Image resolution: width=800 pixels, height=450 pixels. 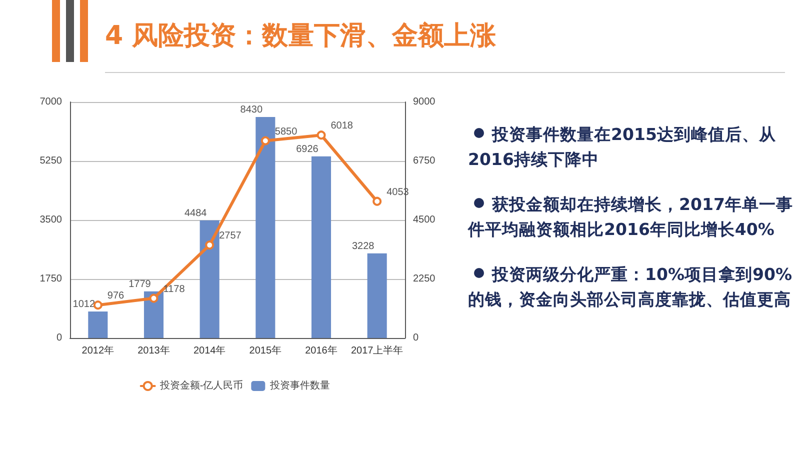 I want to click on legend-label: 投资金额-亿人民币, so click(x=201, y=386).